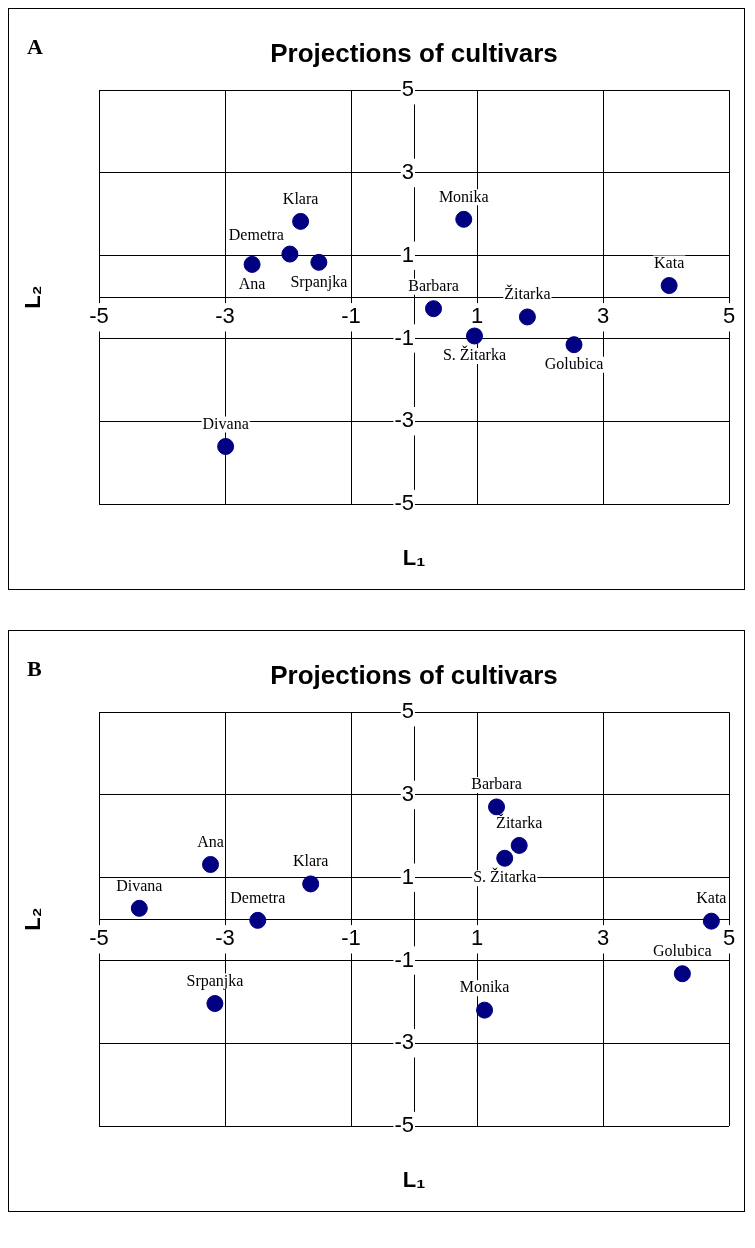  I want to click on text: A, so click(35, 46).